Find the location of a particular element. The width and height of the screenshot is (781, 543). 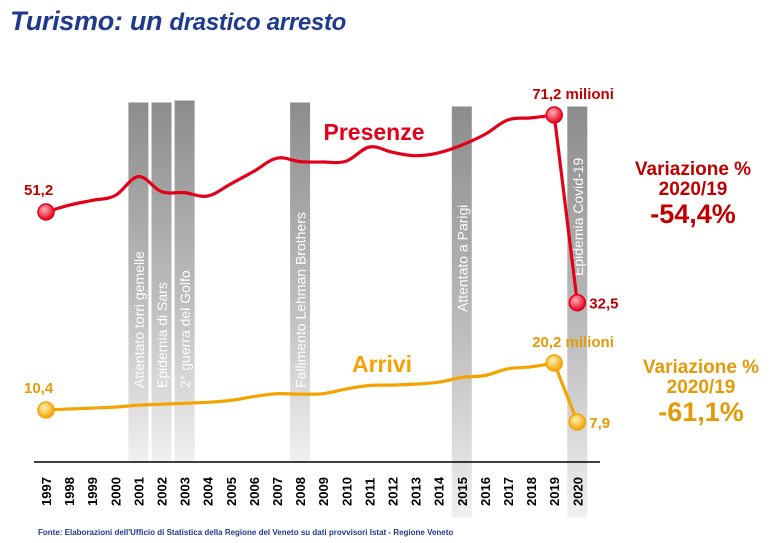

point-presenze-start is located at coordinates (46, 212).